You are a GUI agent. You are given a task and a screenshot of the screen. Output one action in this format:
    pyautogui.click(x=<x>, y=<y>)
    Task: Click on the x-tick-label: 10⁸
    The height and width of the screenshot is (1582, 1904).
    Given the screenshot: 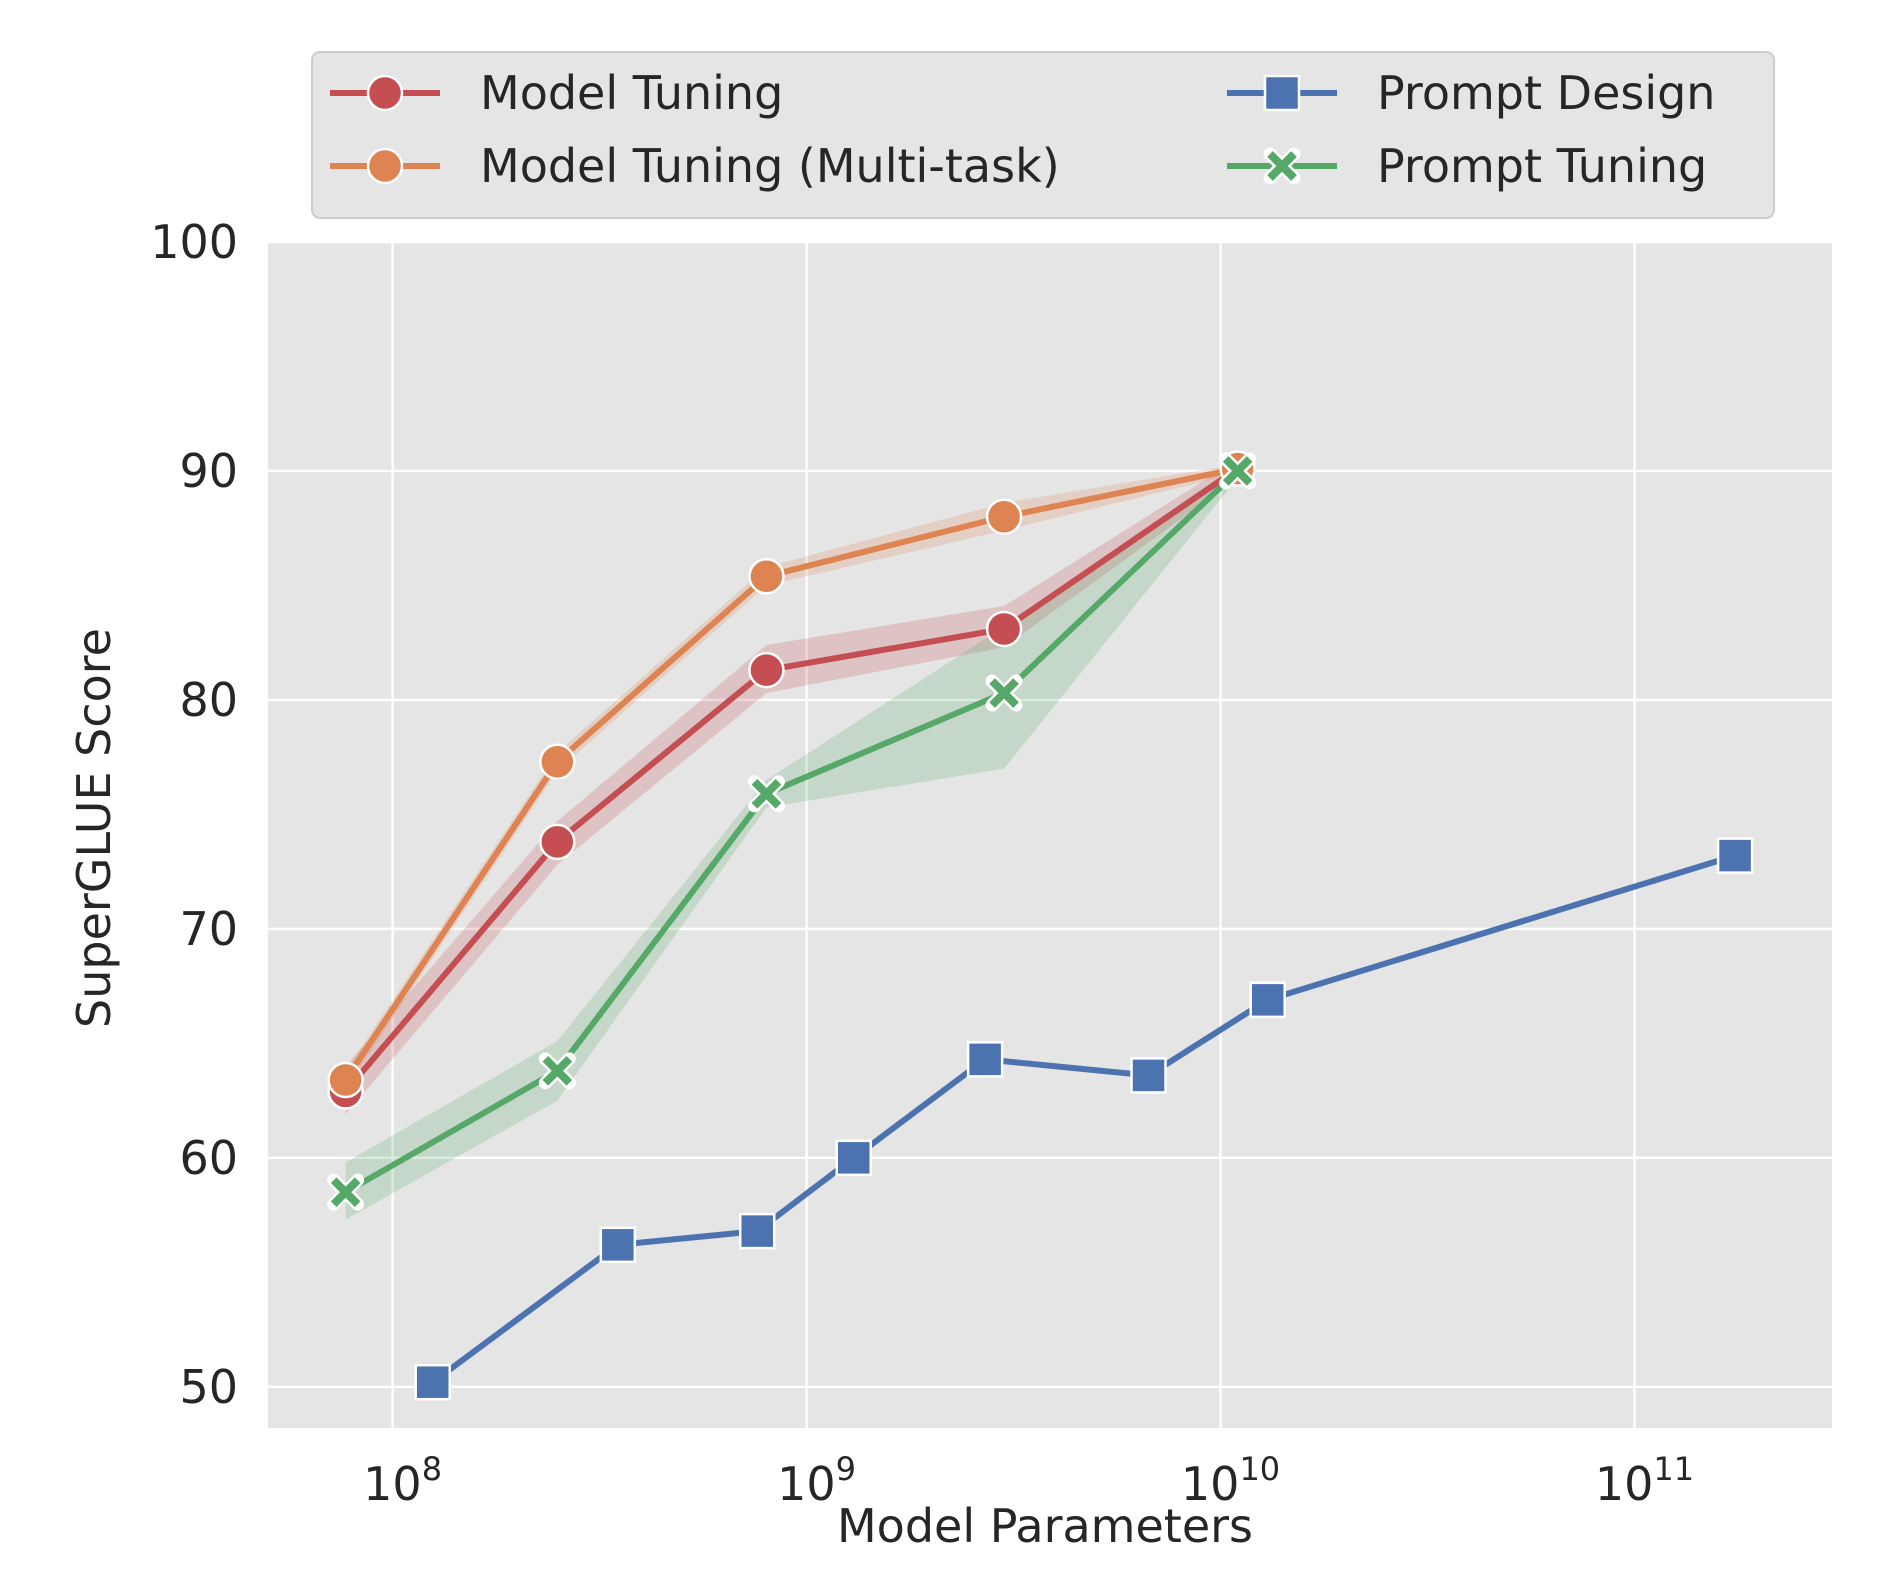 What is the action you would take?
    pyautogui.click(x=402, y=1480)
    